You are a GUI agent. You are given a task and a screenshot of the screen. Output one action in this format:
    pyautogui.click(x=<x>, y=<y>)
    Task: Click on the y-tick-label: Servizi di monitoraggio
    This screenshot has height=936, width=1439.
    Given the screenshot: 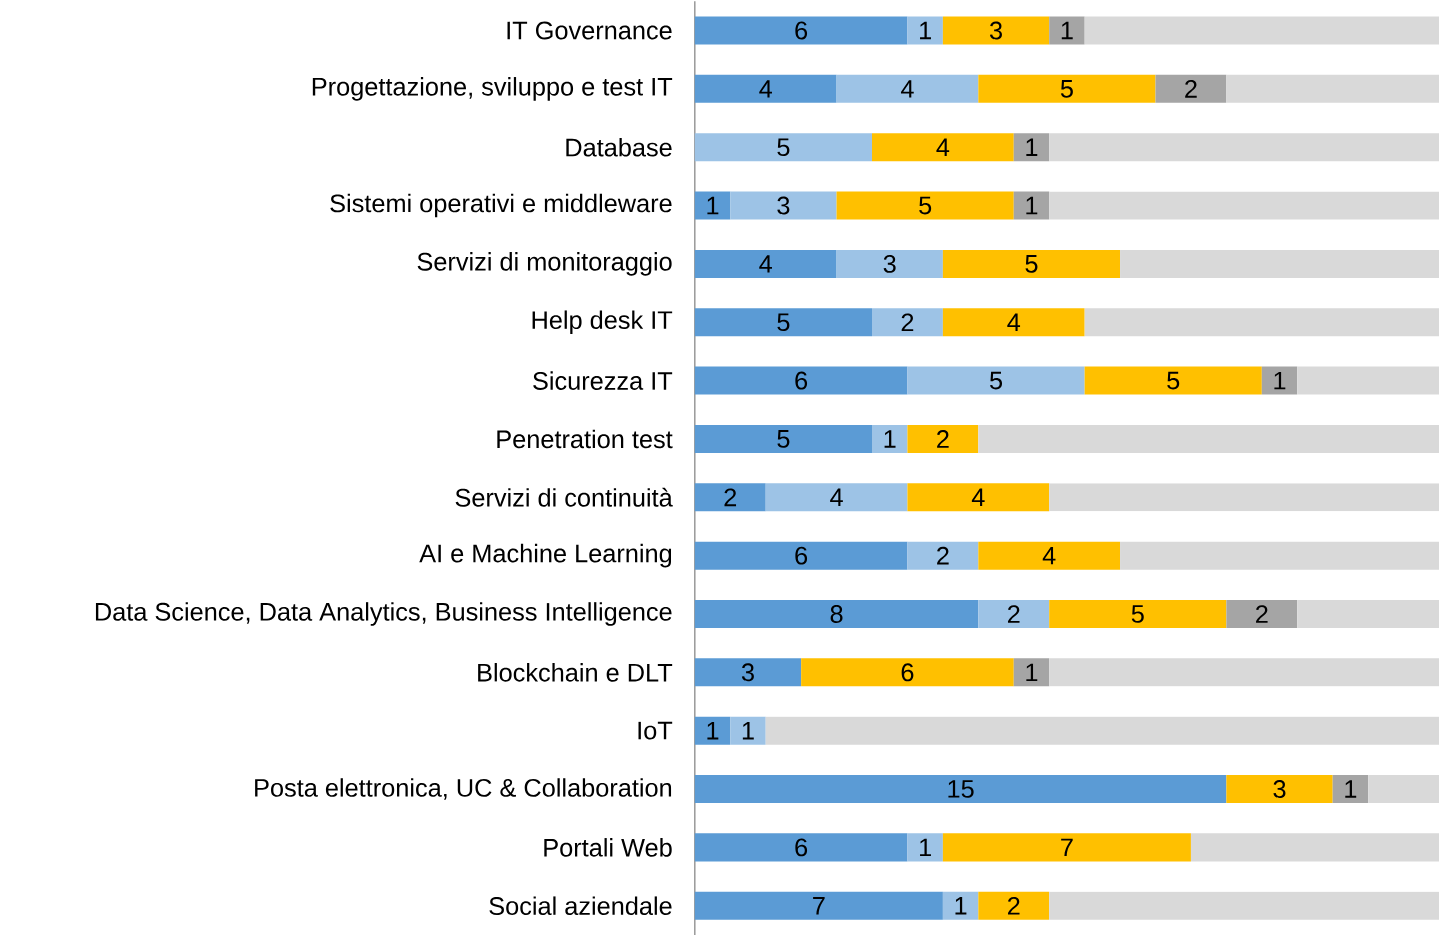 What is the action you would take?
    pyautogui.click(x=544, y=263)
    